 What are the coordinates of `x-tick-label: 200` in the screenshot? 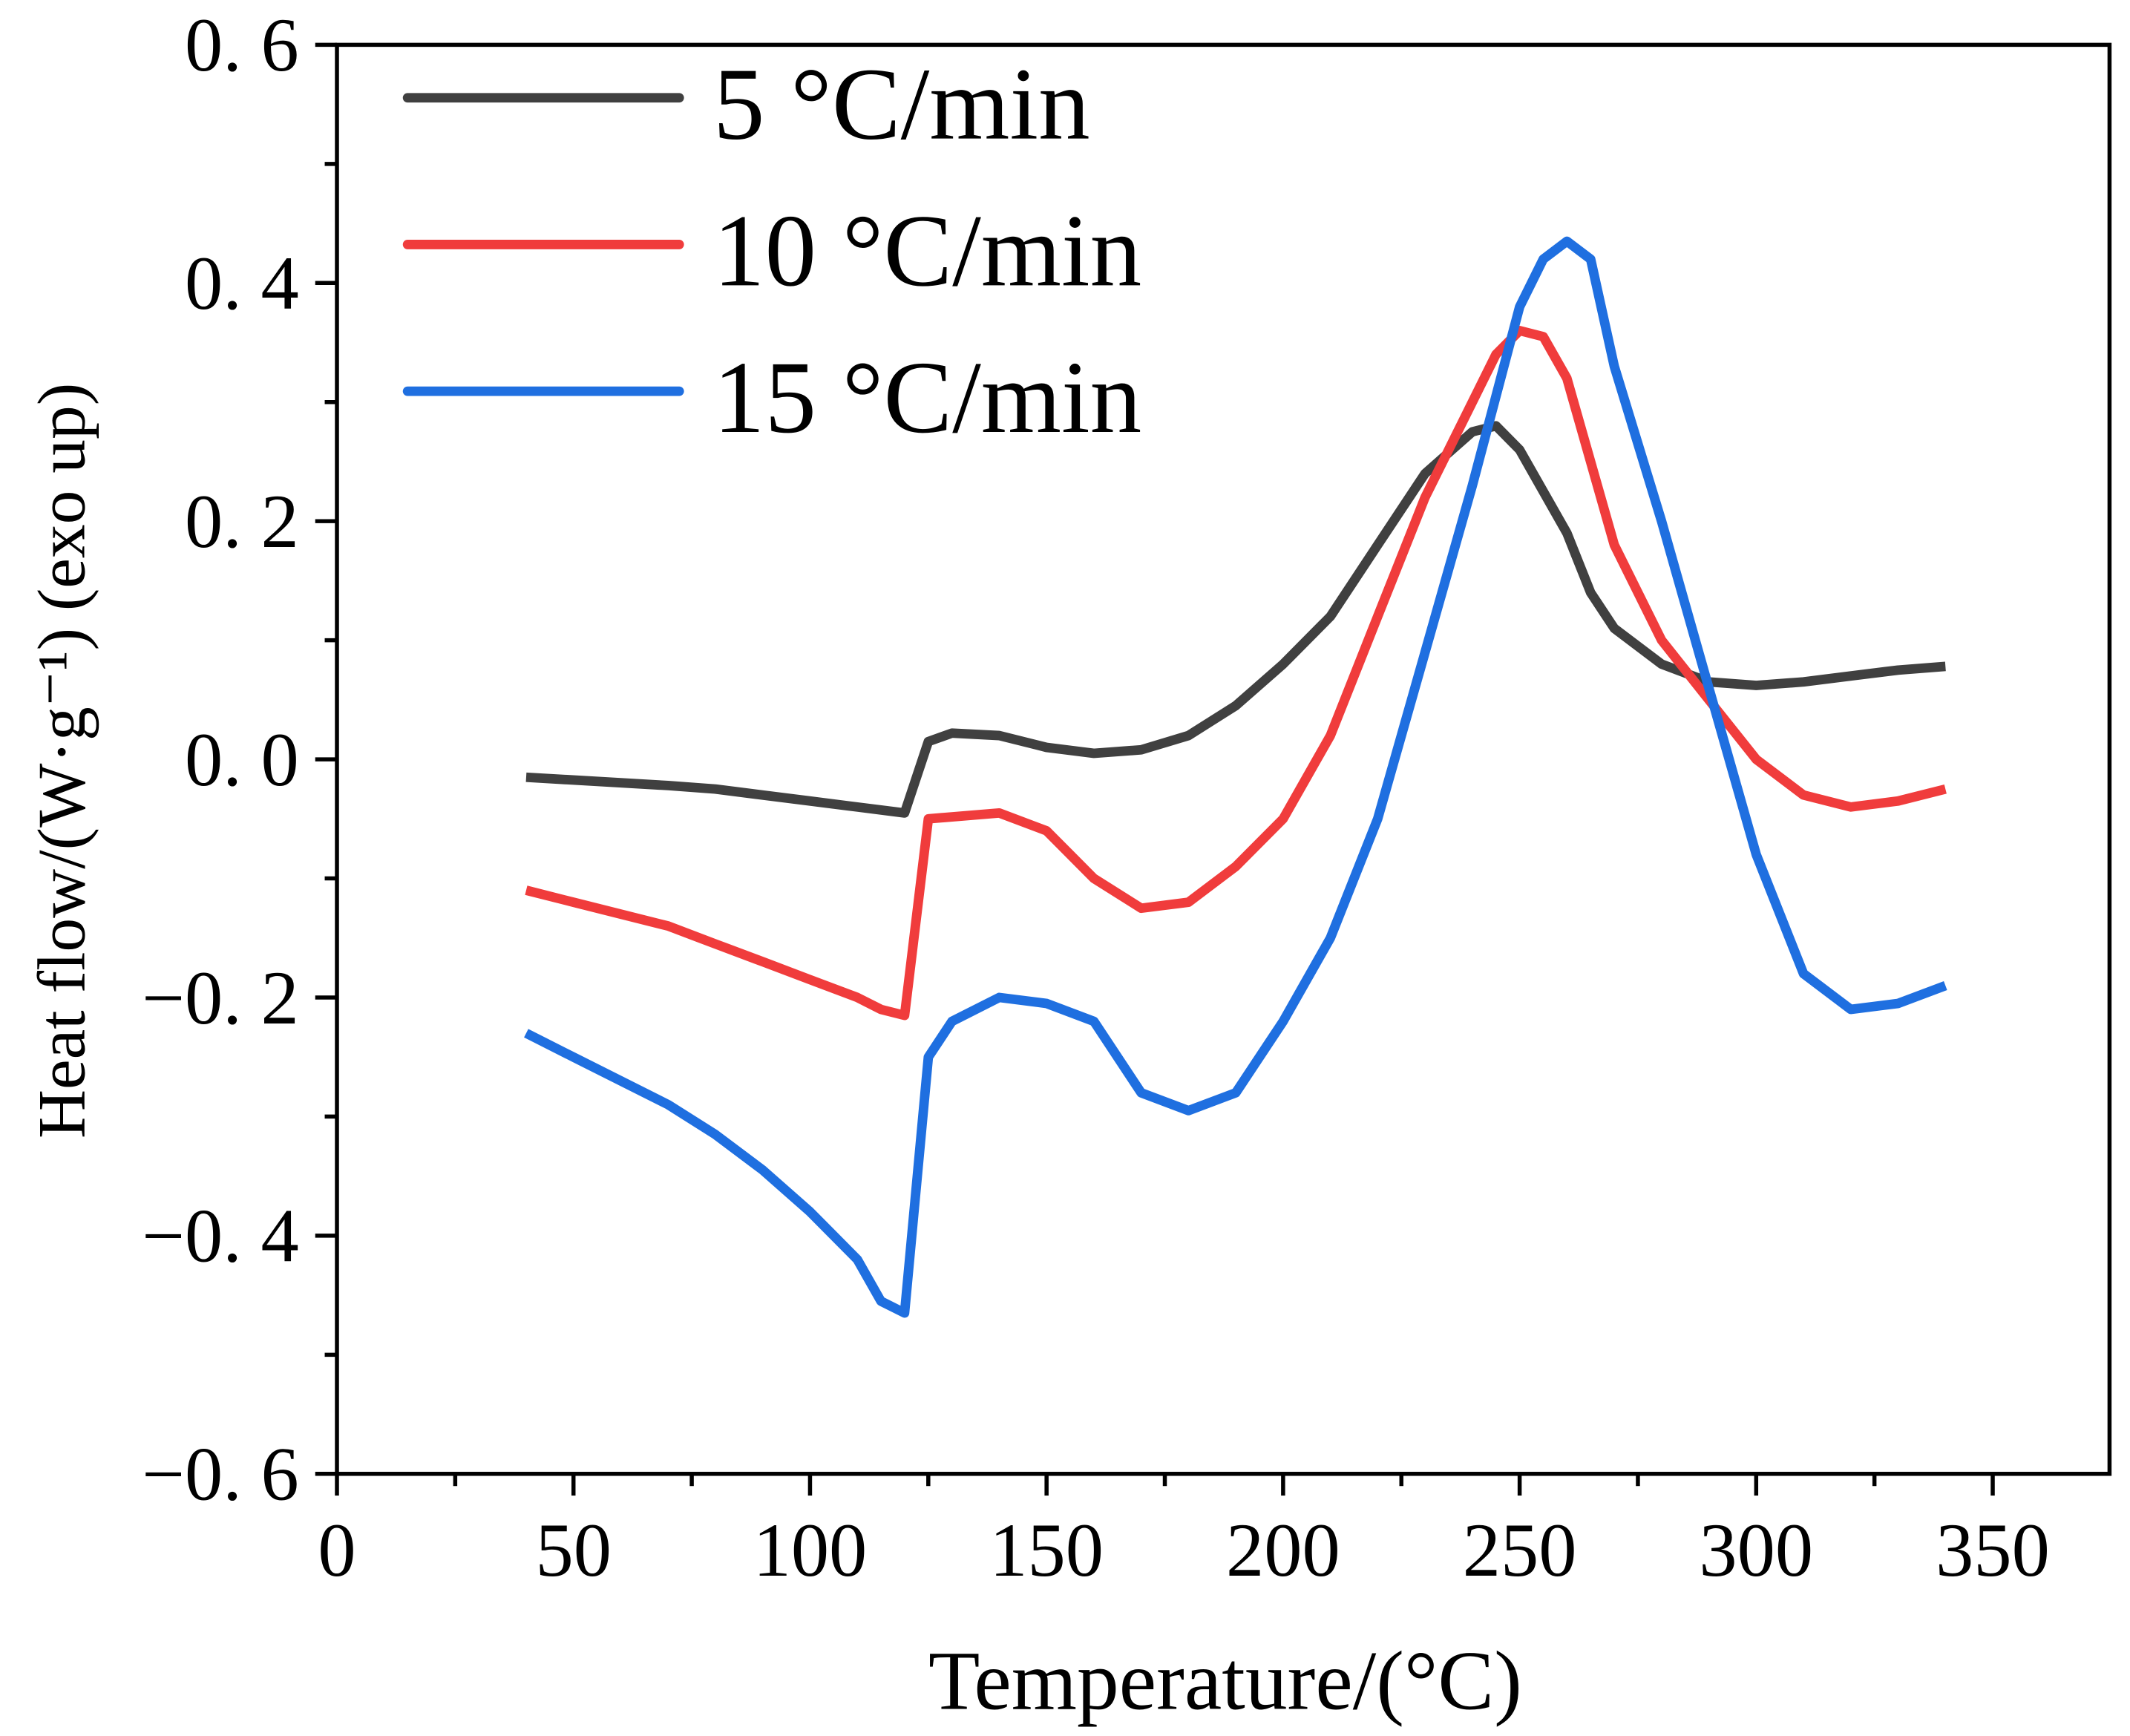 It's located at (1283, 1551).